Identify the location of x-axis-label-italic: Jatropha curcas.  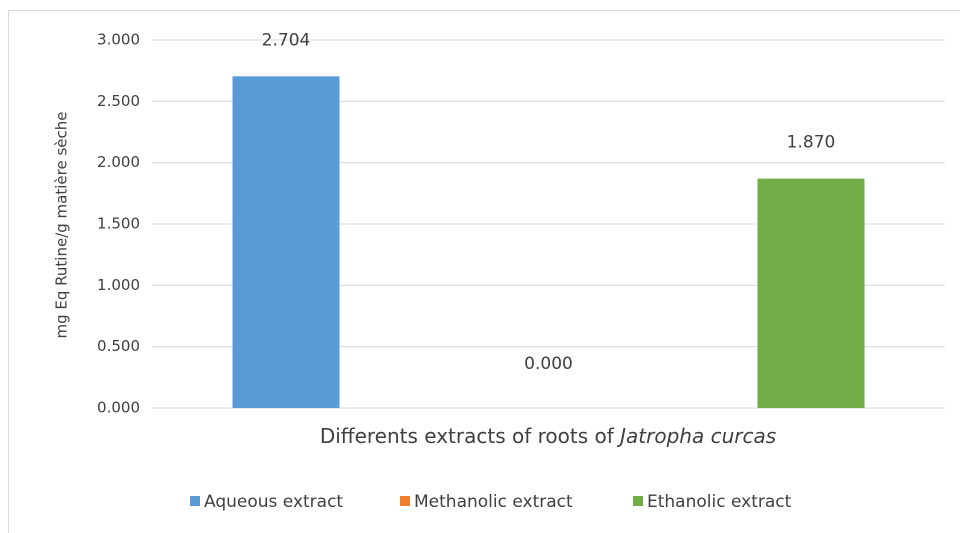
(696, 436).